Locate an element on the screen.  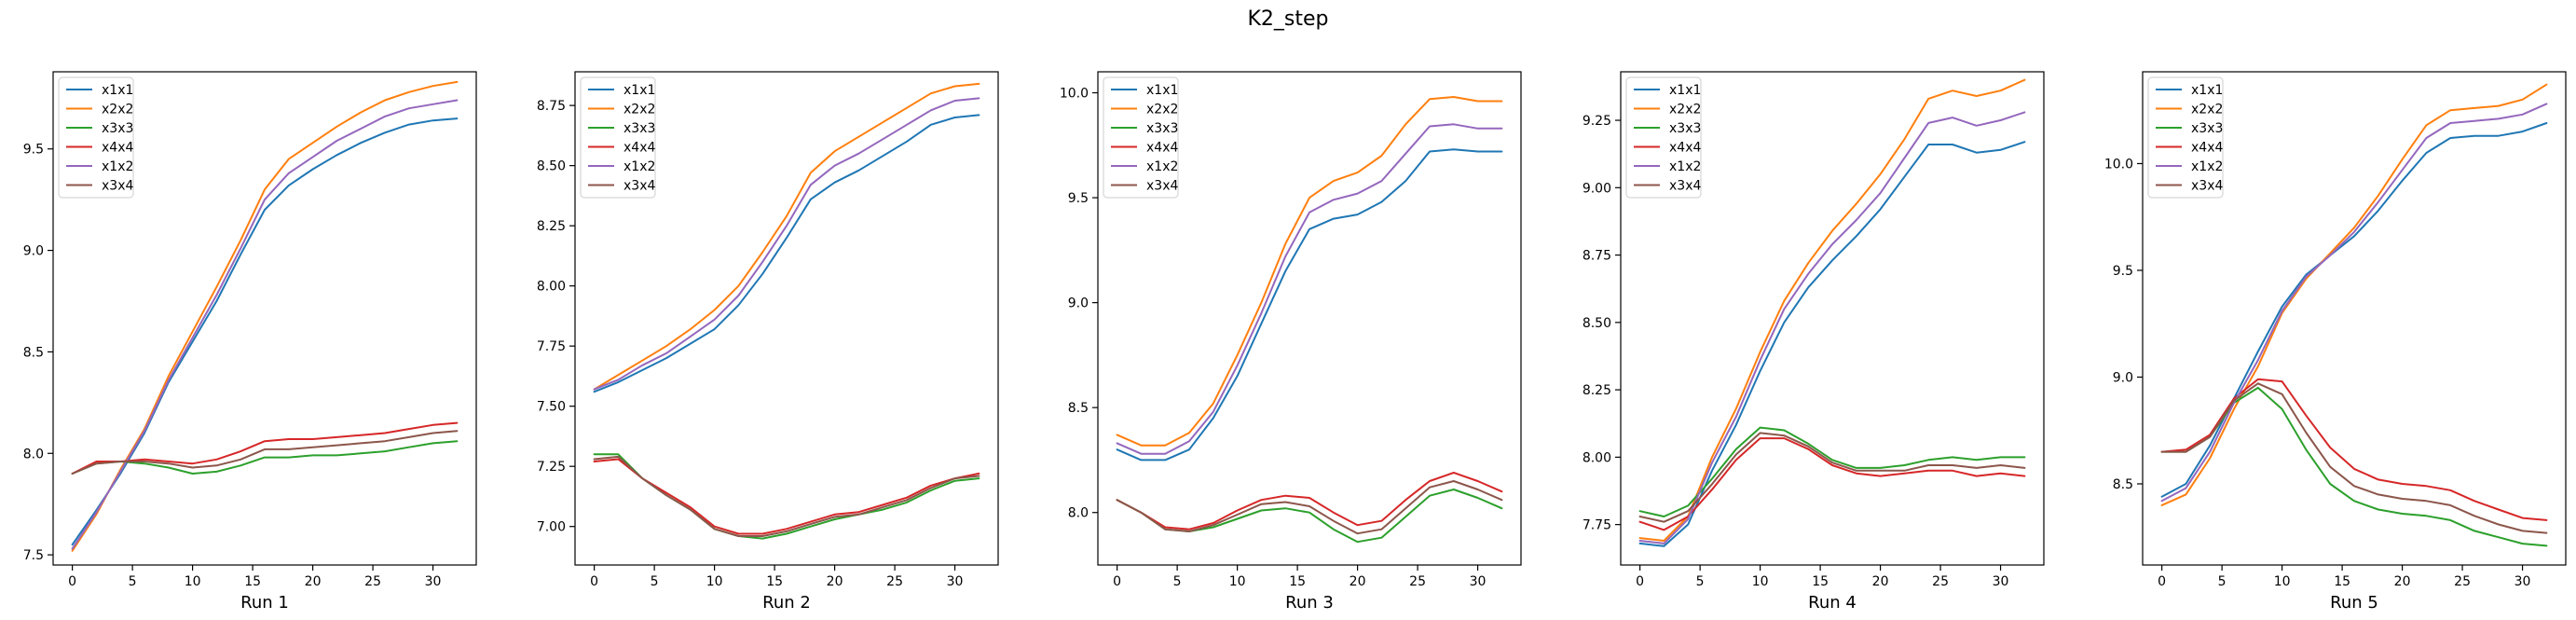
y-tick-label: 9.25 is located at coordinates (1597, 121).